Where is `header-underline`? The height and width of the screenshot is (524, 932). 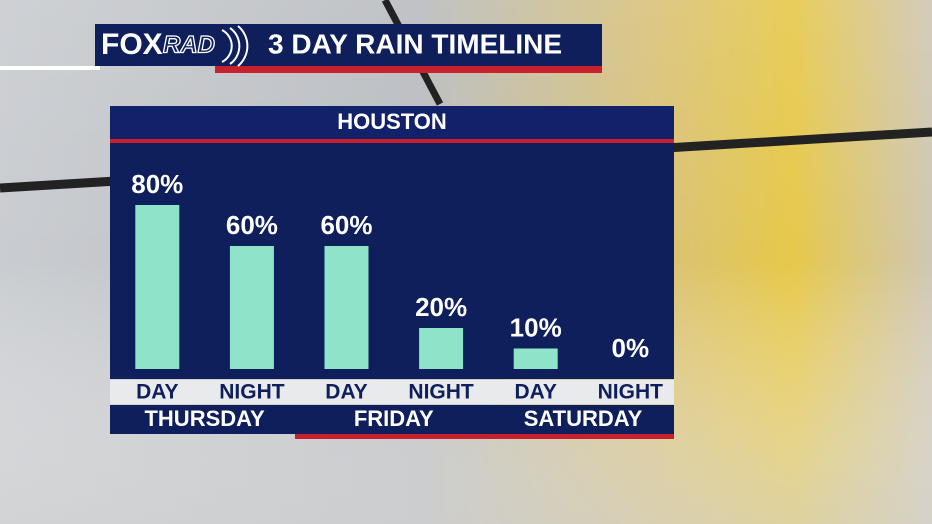
header-underline is located at coordinates (408, 68).